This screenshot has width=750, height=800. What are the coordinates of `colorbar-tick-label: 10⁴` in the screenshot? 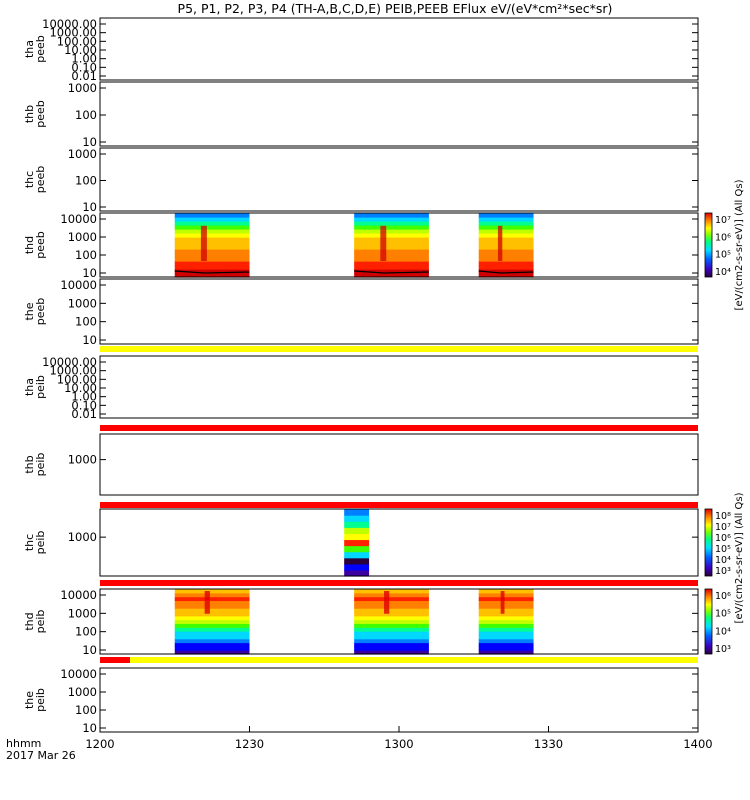 It's located at (723, 631).